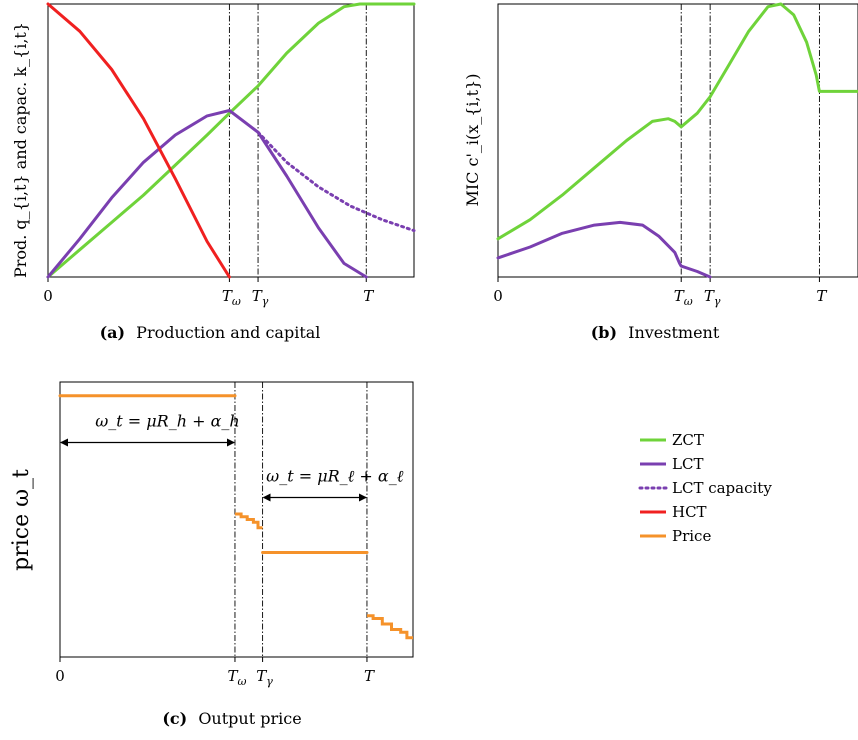  I want to click on panel-a-caption-tag: (a), so click(113, 332).